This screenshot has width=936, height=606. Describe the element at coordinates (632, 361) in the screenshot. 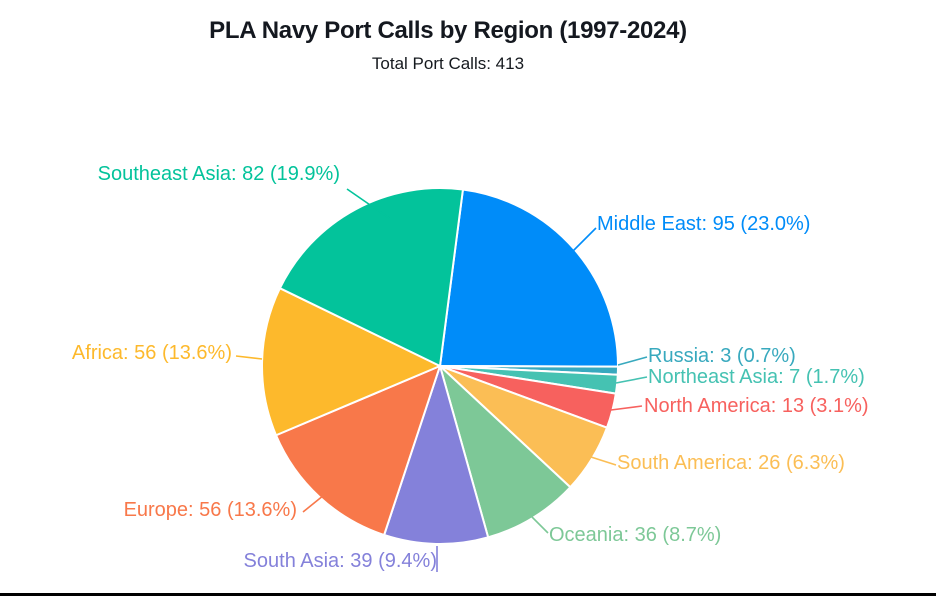

I see `leader-line-russia` at that location.